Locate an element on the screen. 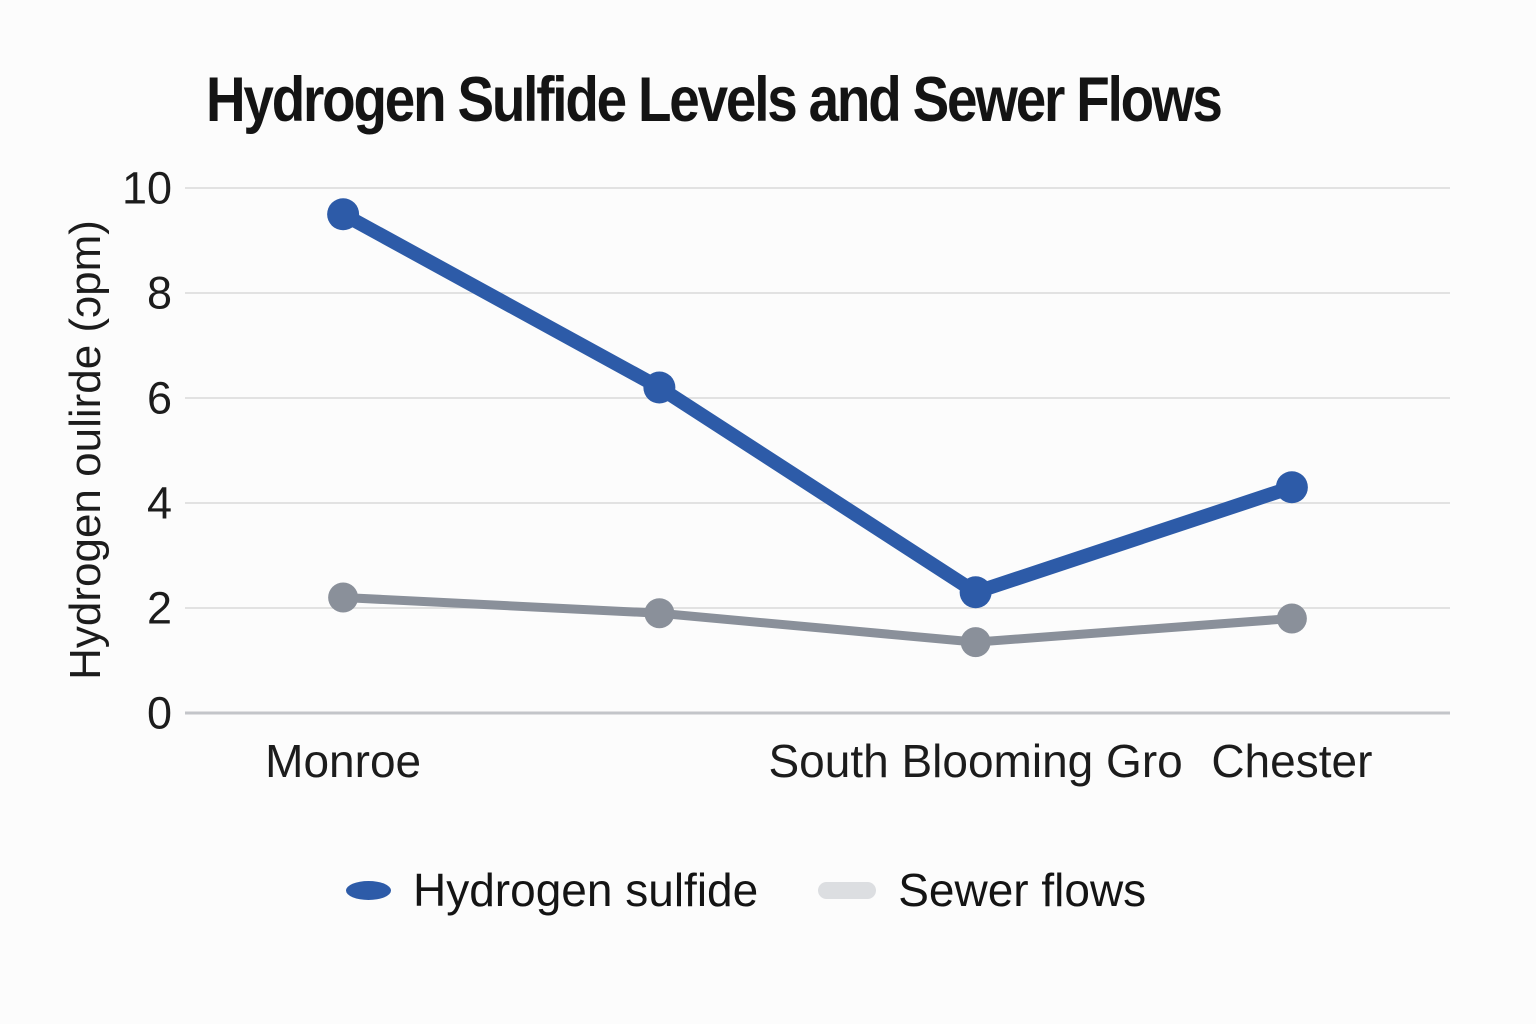  chart-title: Hydrogen Sulfide Levels and Sewer Flows is located at coordinates (714, 100).